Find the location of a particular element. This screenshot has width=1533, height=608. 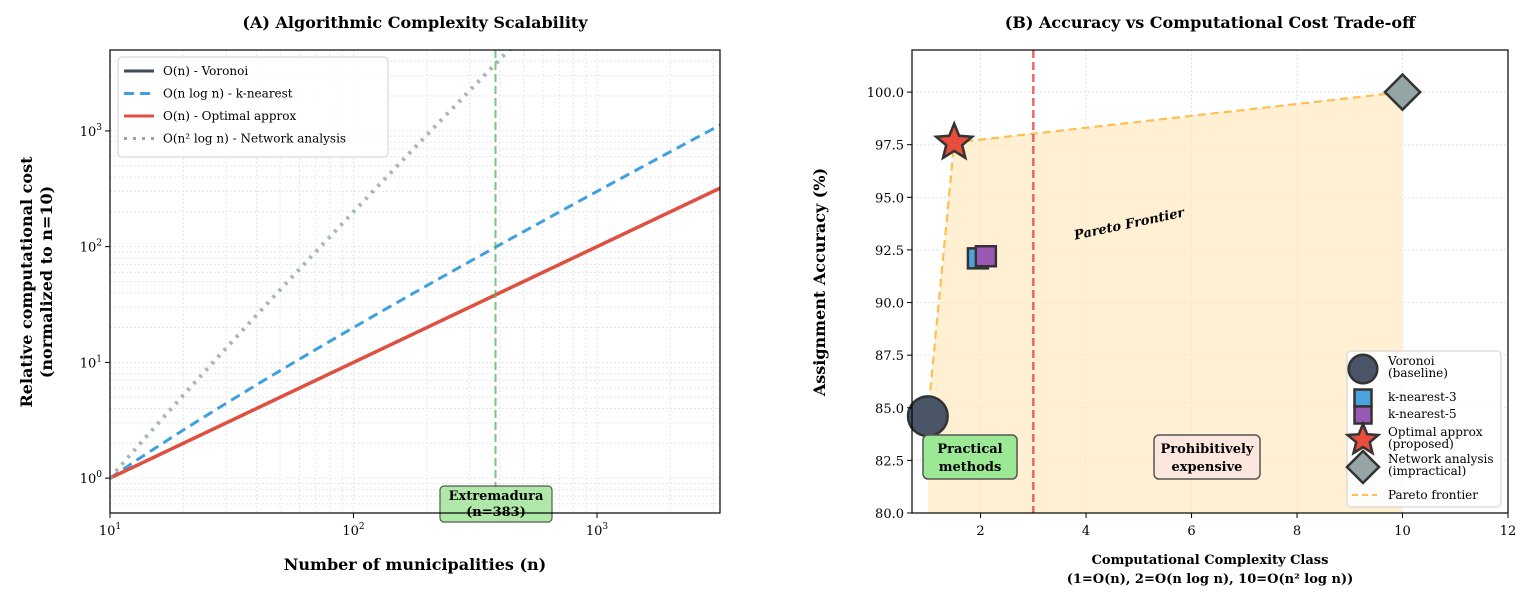

chart-a-ylabel: Relative computational cost is located at coordinates (26, 282).